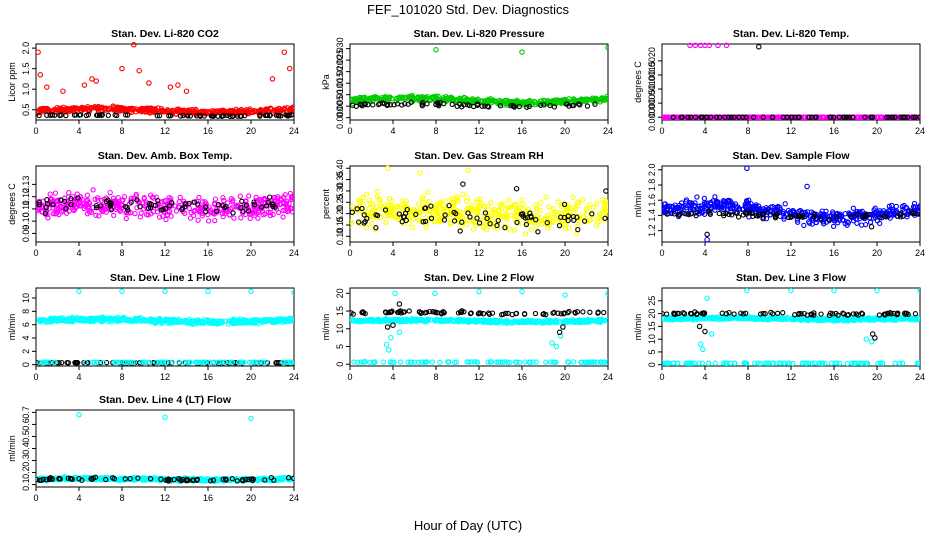 This screenshot has width=936, height=540. I want to click on y-tick-label: 15, so click(652, 326).